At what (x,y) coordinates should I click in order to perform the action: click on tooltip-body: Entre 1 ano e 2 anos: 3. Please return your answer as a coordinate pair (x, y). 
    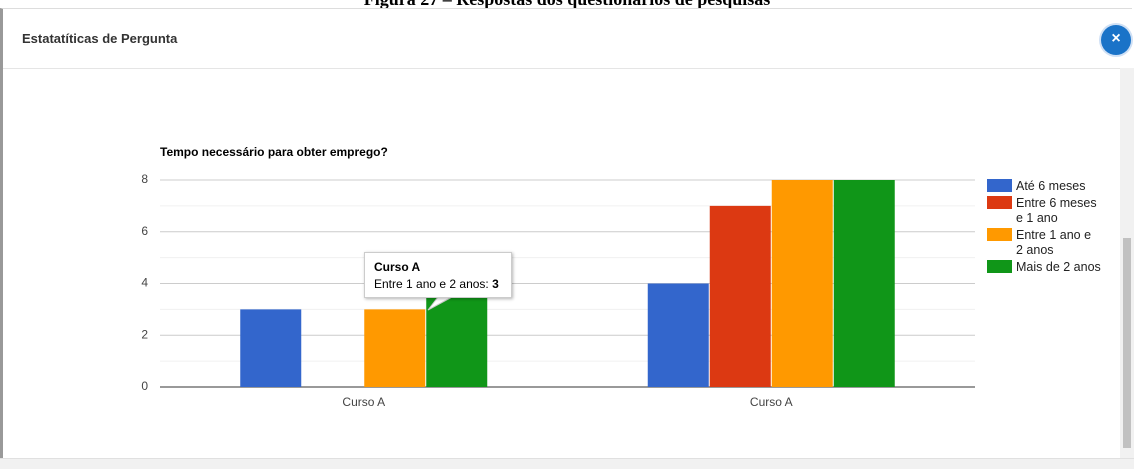
    Looking at the image, I should click on (436, 284).